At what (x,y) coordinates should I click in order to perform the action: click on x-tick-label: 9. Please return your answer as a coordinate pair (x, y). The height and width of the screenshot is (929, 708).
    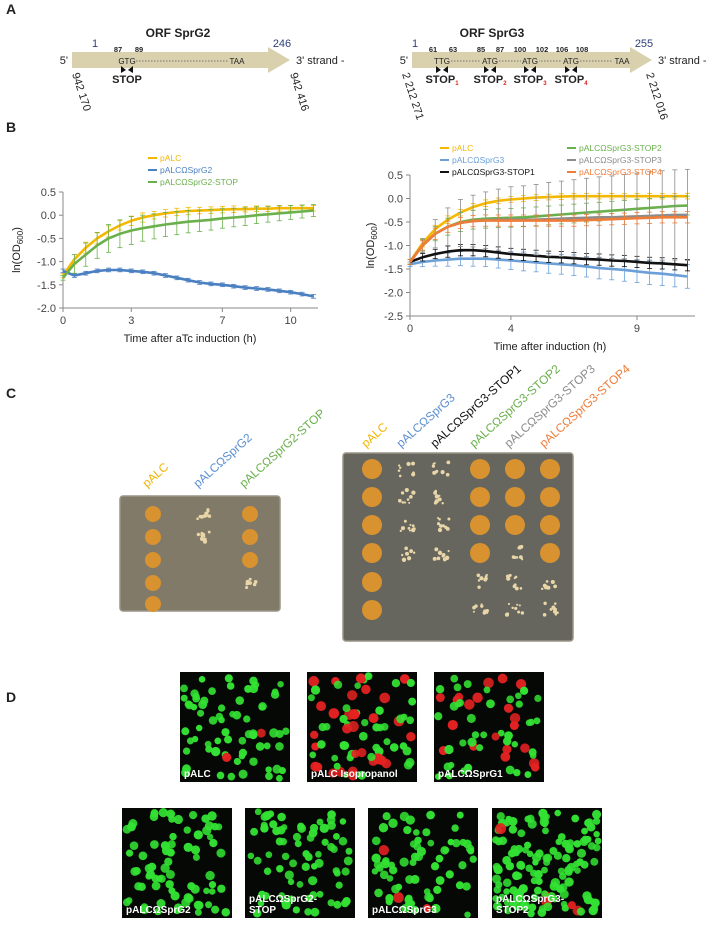
    Looking at the image, I should click on (637, 329).